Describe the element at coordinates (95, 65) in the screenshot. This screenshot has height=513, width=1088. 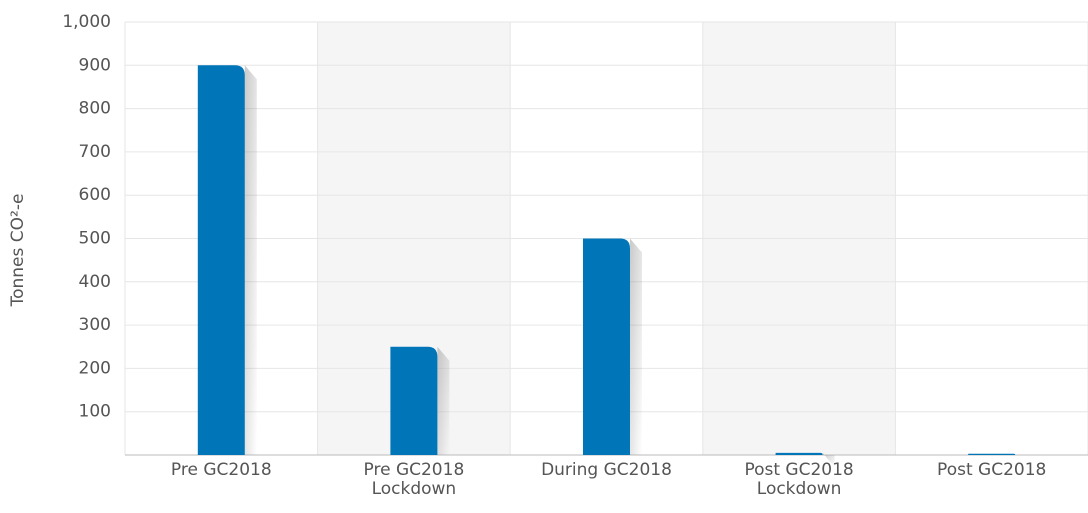
I see `y-tick-label: 900` at that location.